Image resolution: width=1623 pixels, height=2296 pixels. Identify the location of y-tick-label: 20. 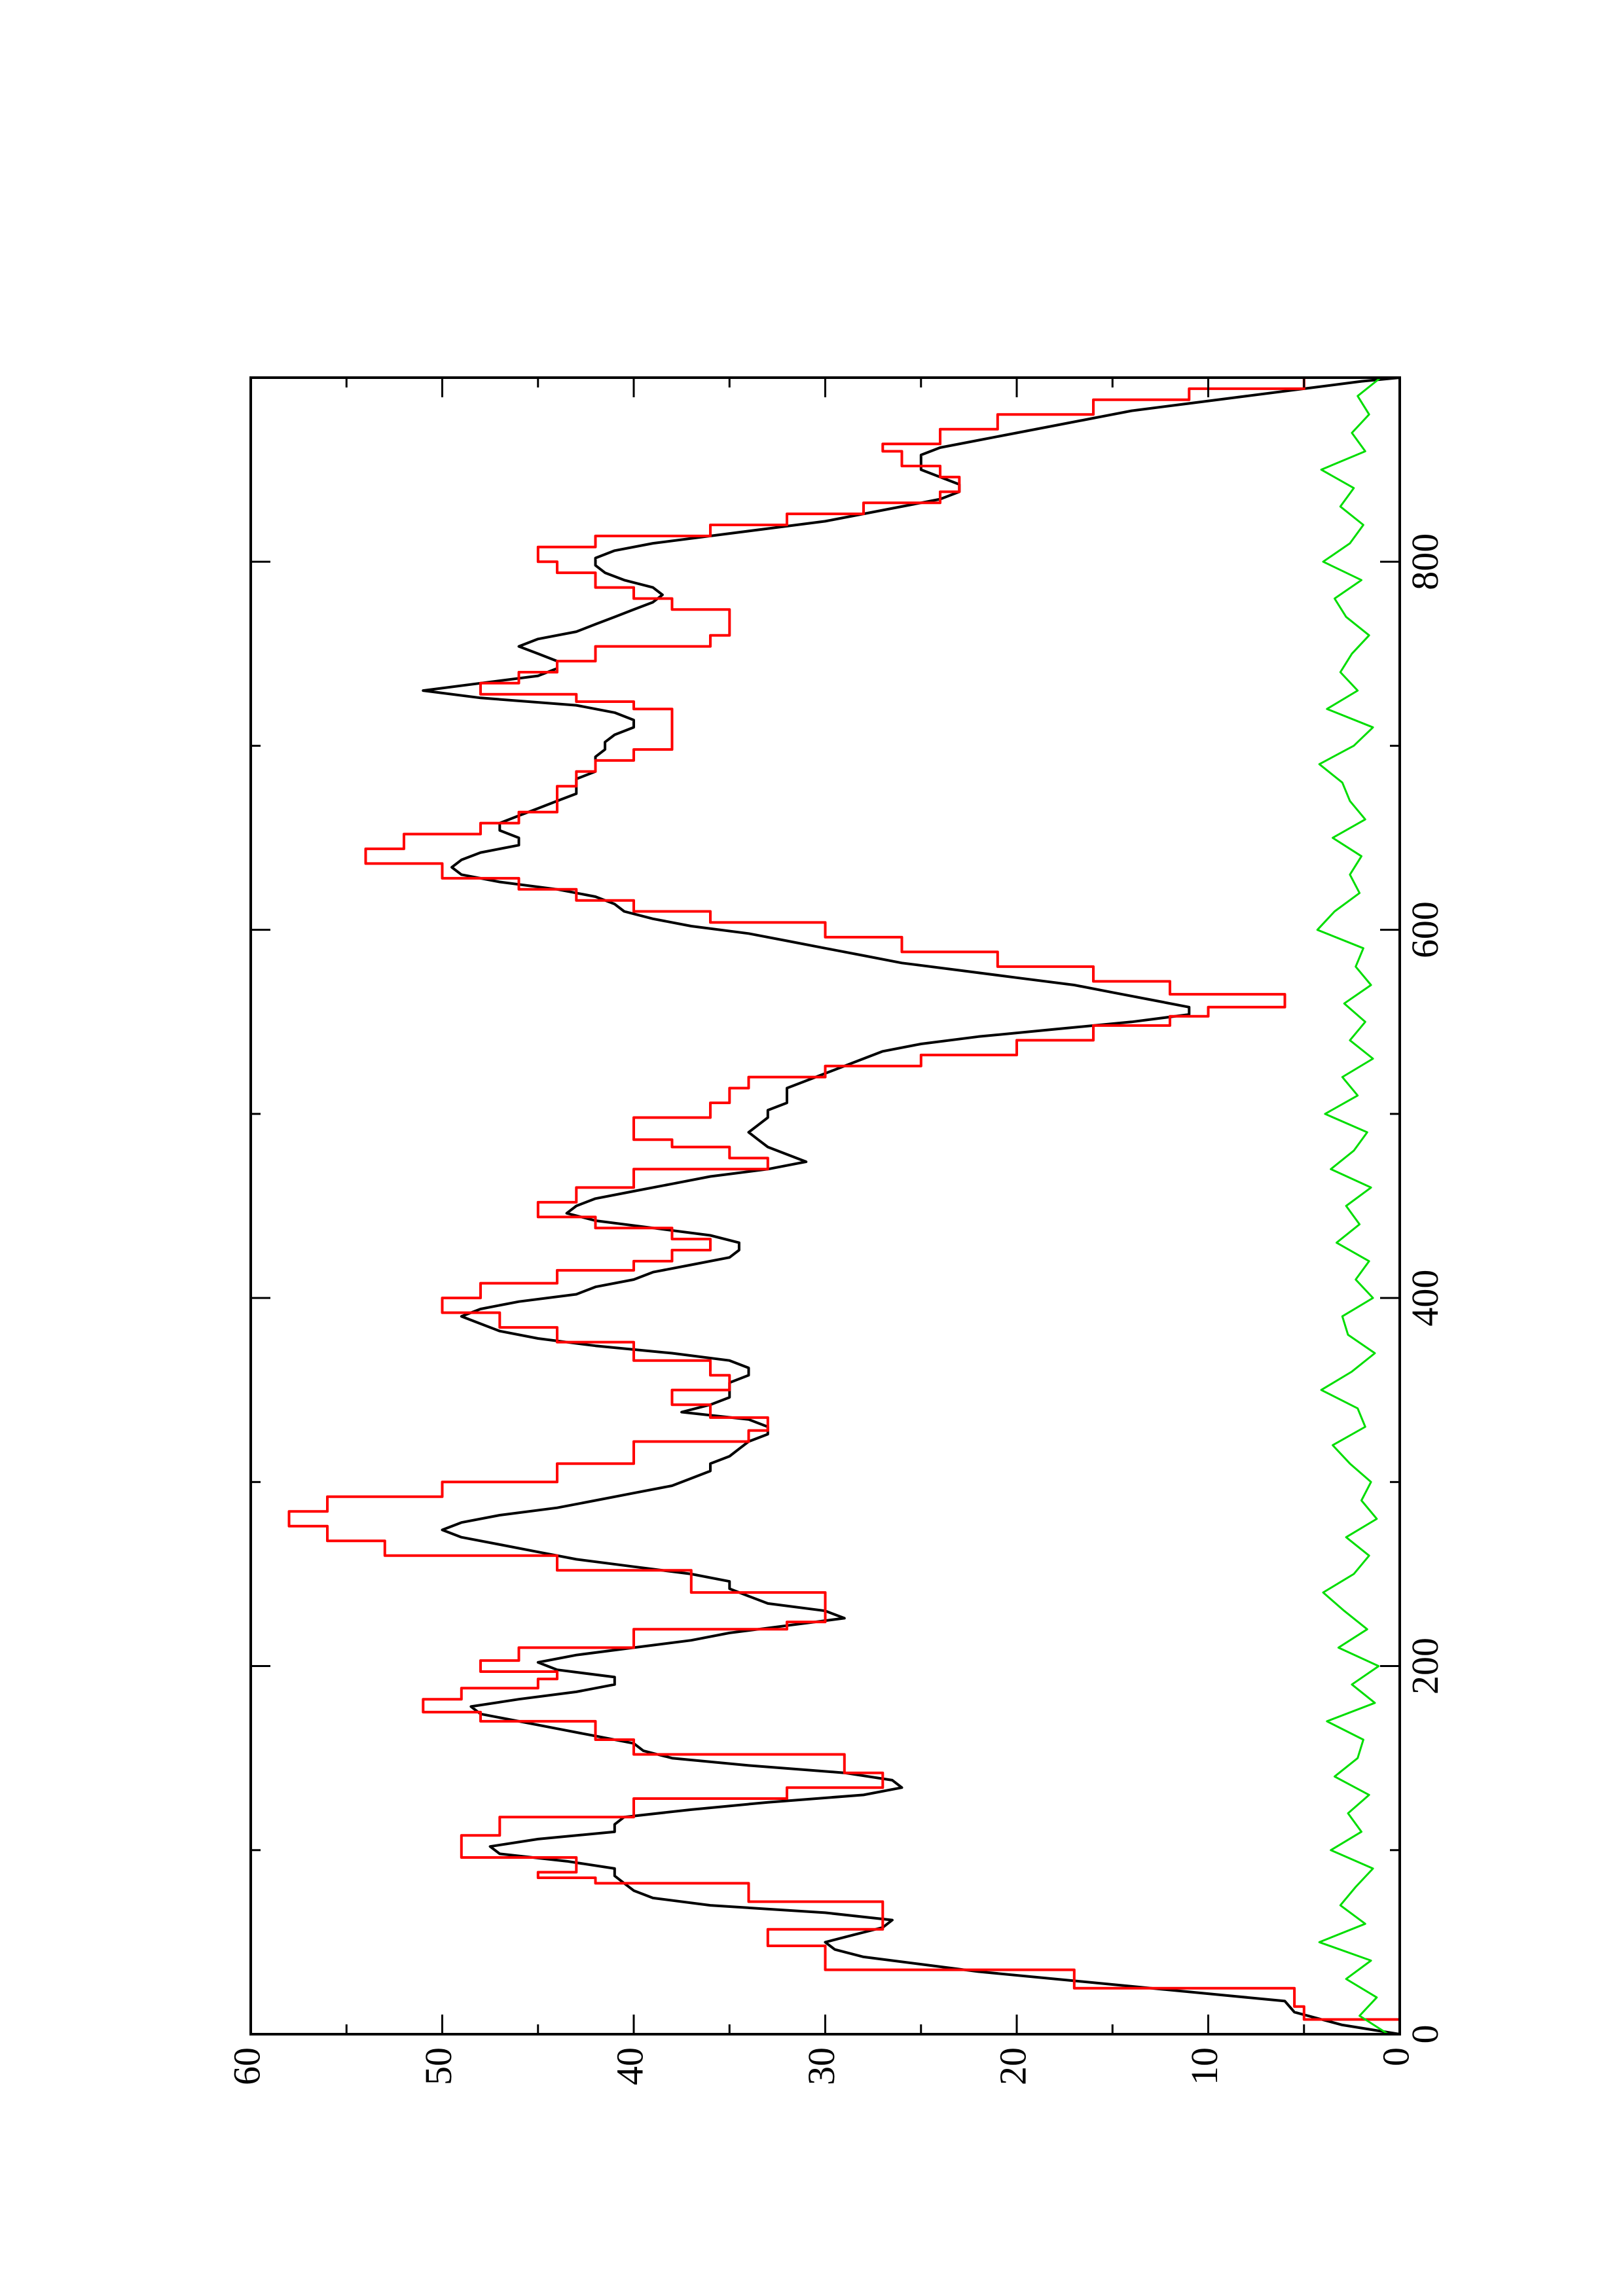
(1012, 2066).